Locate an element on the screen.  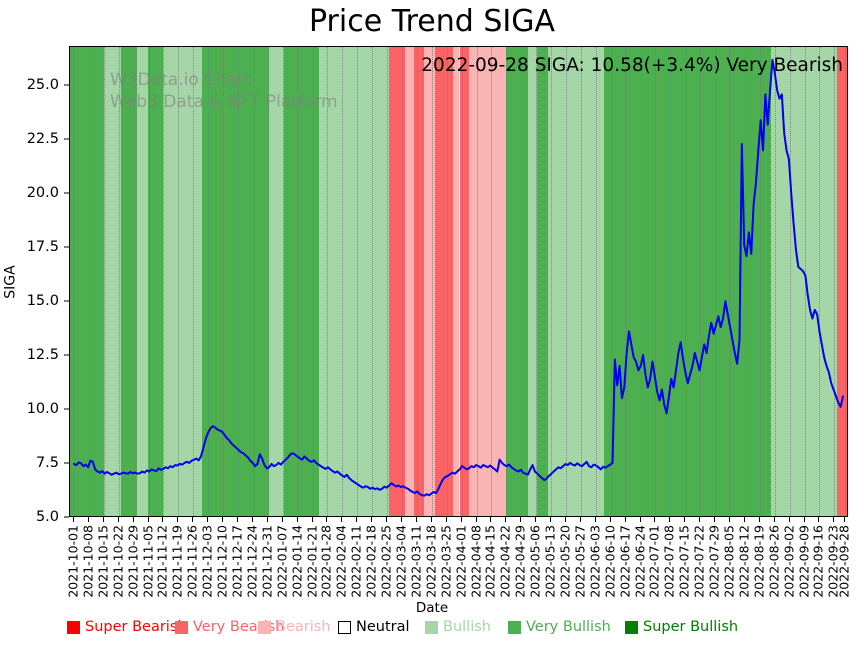
legend-item: Neutral is located at coordinates (374, 627).